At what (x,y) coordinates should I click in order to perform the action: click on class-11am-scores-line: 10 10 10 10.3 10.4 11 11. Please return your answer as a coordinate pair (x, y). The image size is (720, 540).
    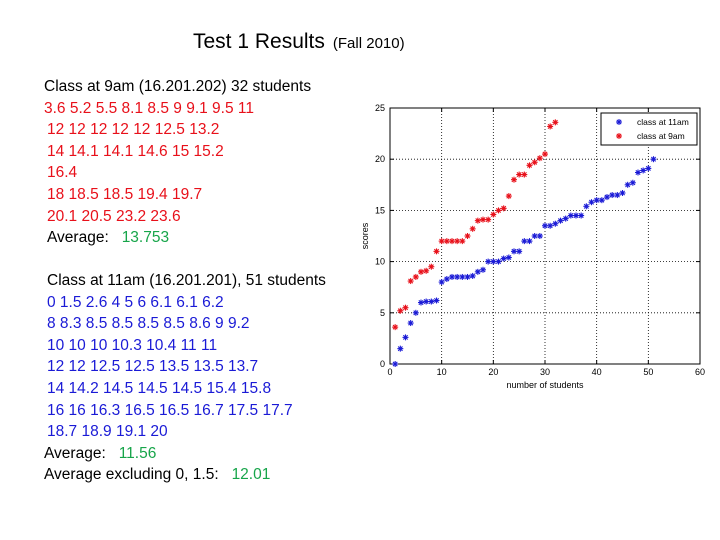
    Looking at the image, I should click on (132, 345).